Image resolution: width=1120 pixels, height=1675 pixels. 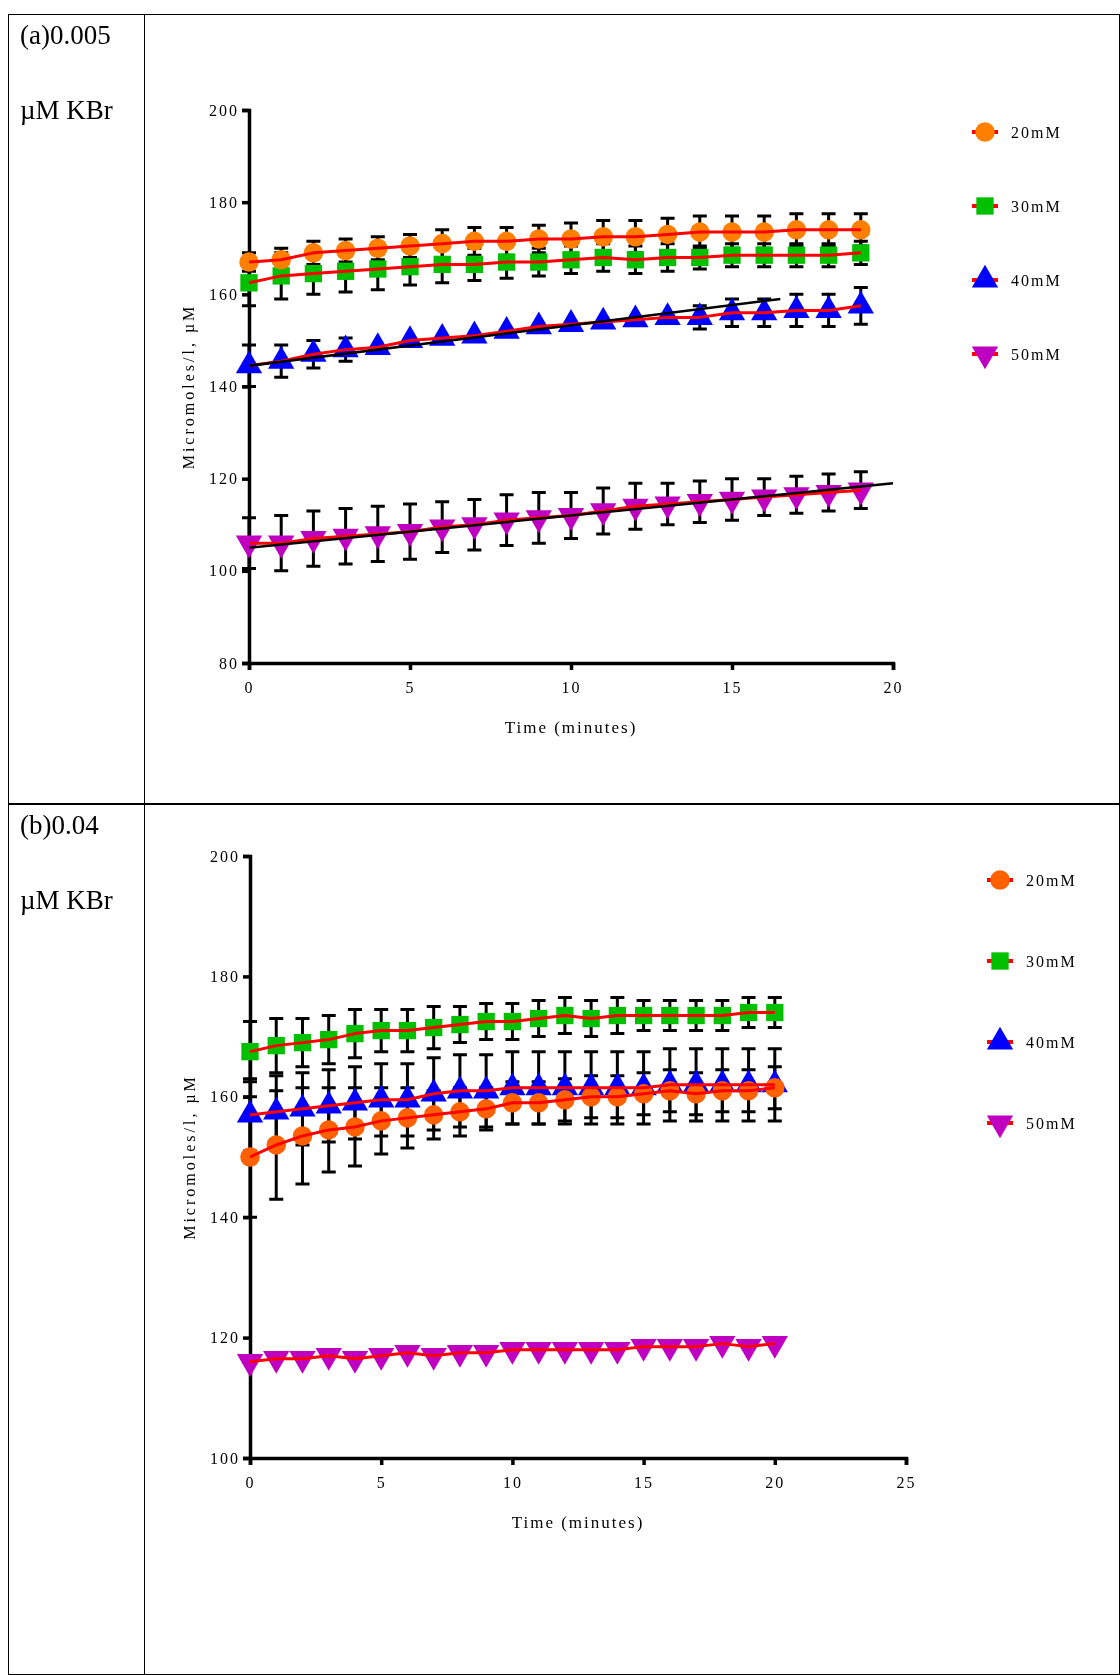 What do you see at coordinates (66, 72) in the screenshot?
I see `chart-title: (a)0.005 µM KBr` at bounding box center [66, 72].